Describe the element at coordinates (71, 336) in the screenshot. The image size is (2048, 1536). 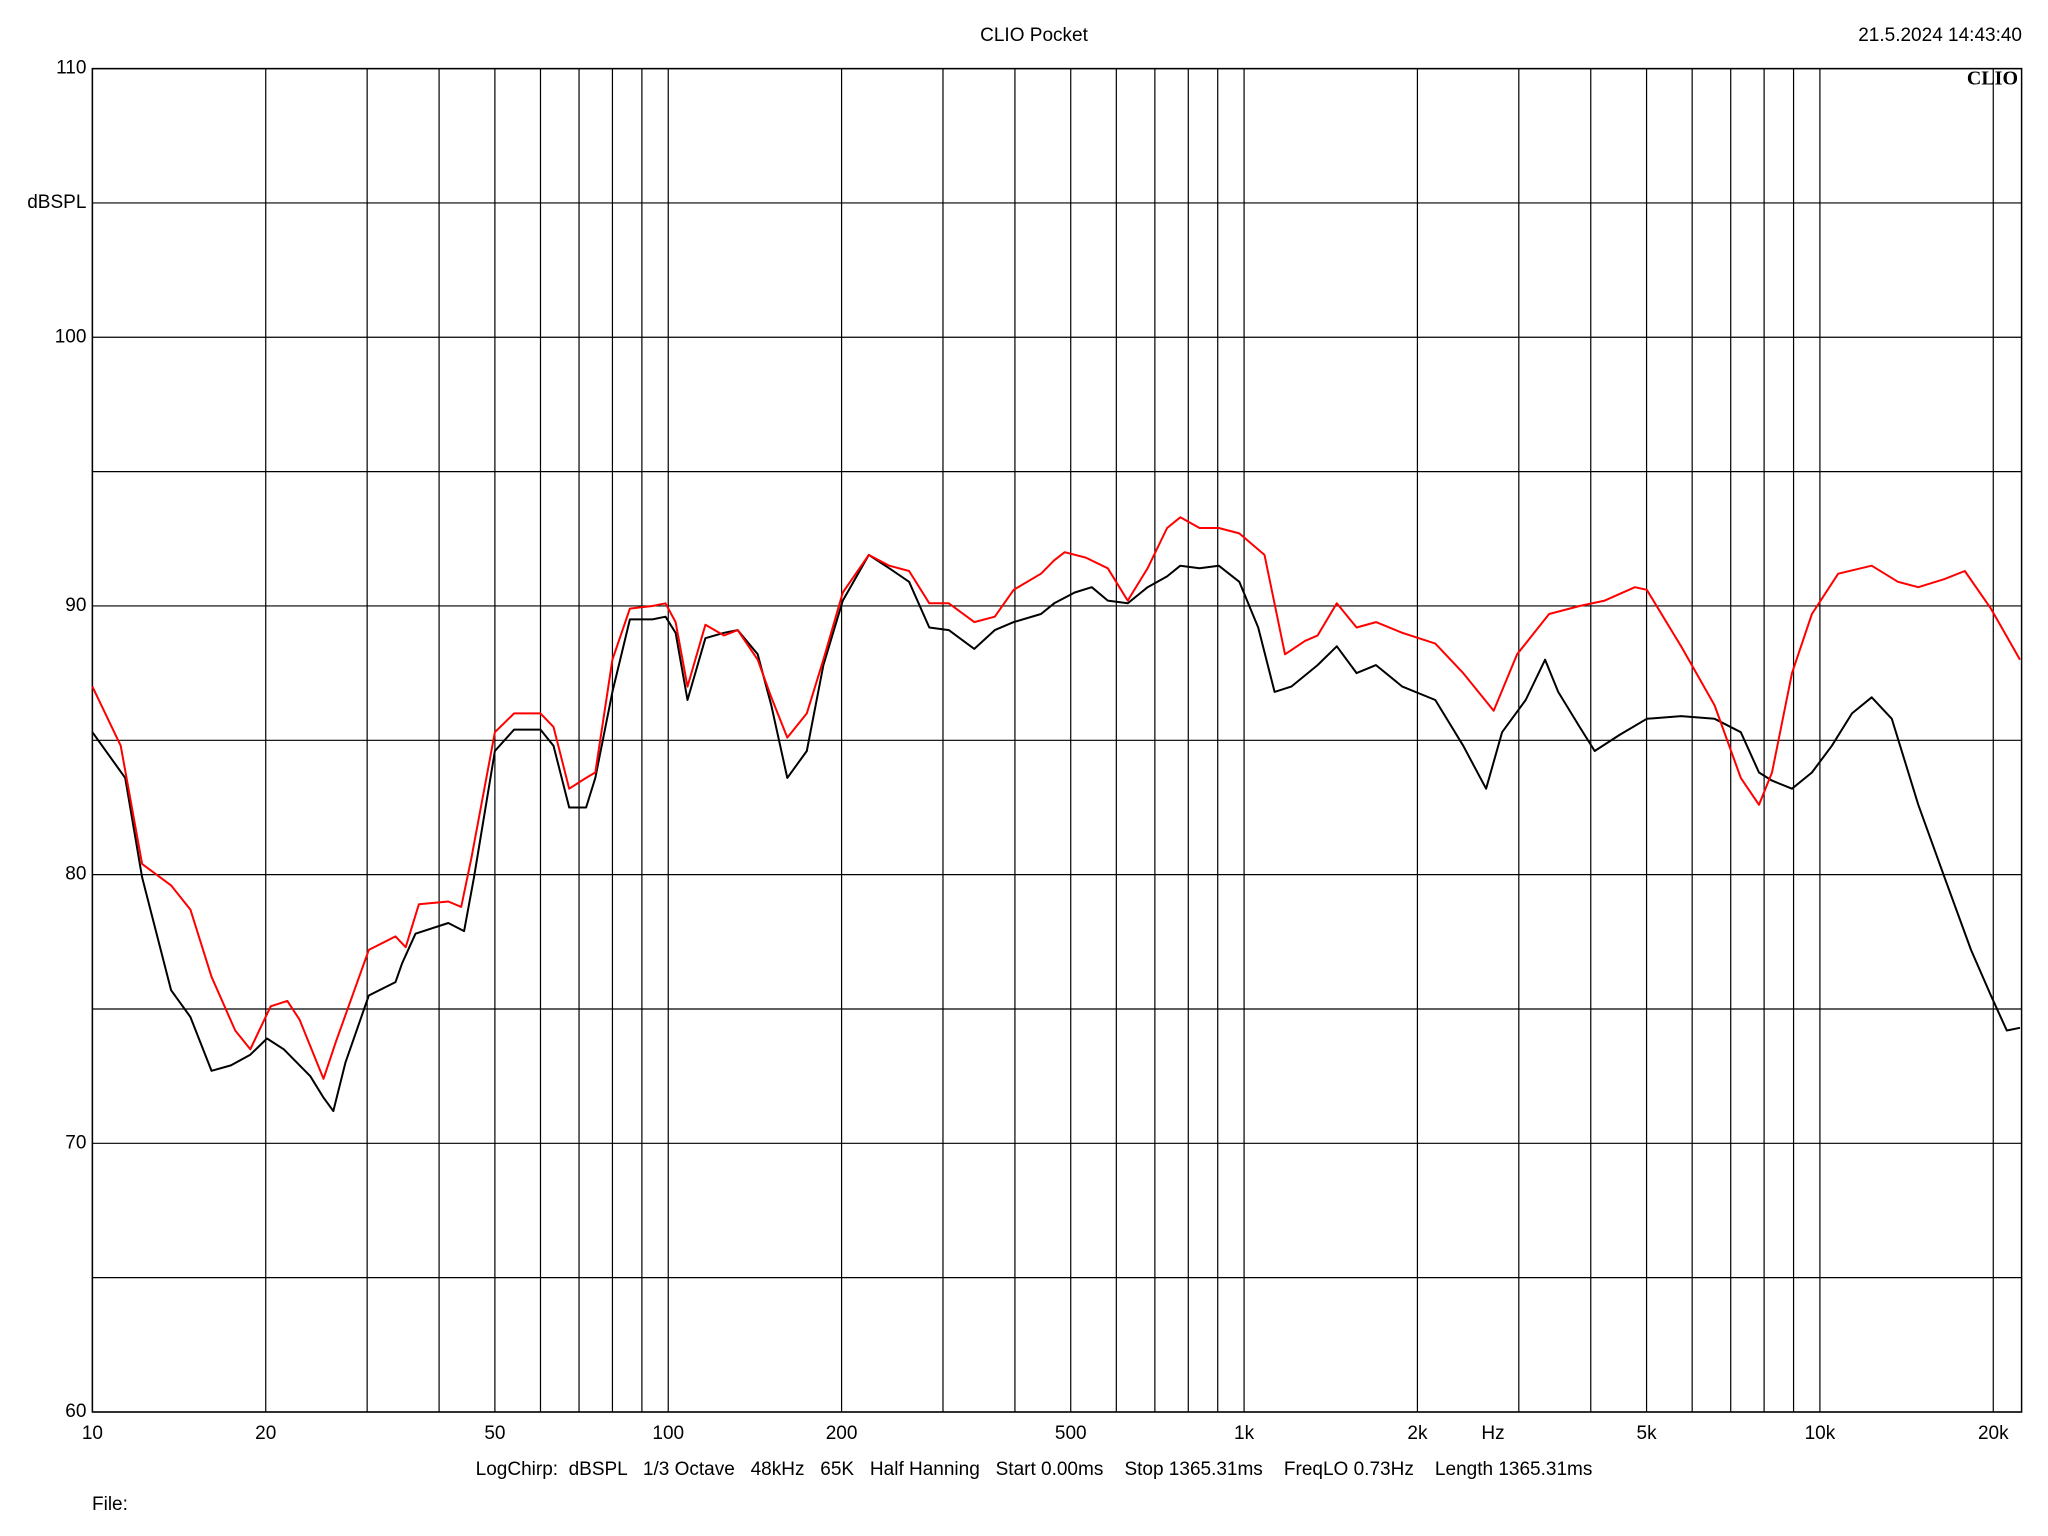
I see `y-tick-label: 100` at that location.